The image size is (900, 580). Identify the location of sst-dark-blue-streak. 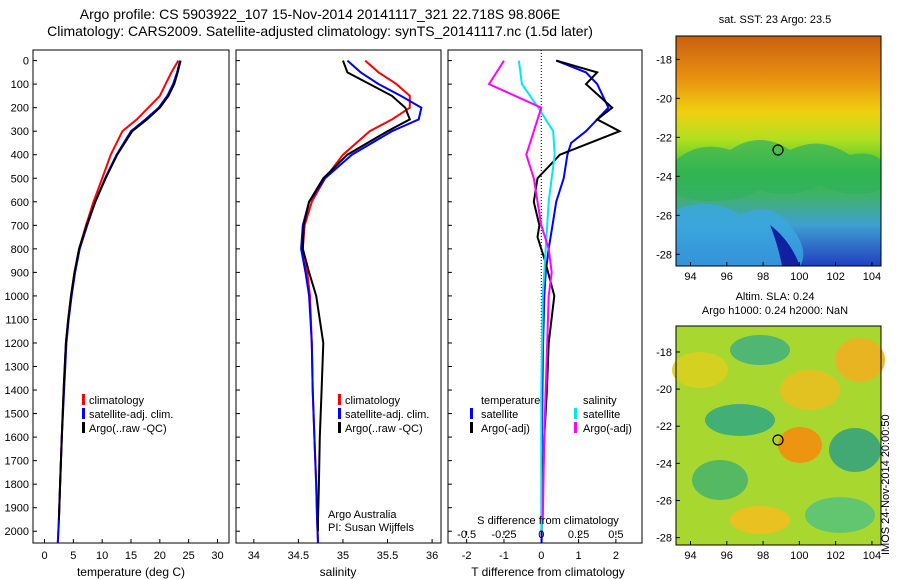
(785, 245).